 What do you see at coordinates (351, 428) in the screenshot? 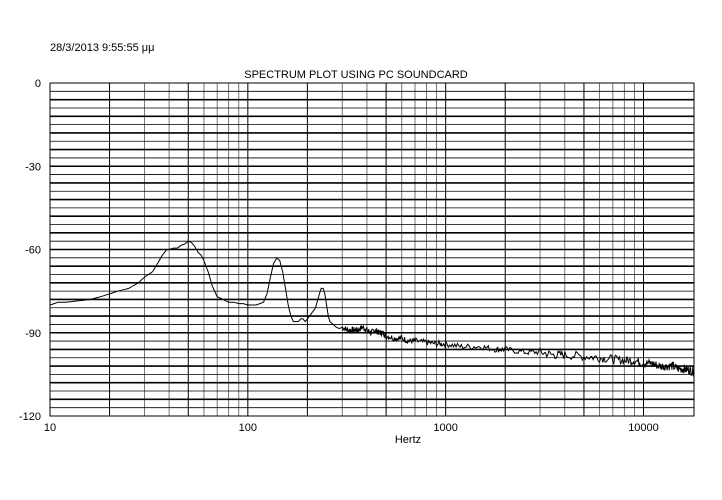
I see `x-axis-tick-labels: 10 100 1000 10000` at bounding box center [351, 428].